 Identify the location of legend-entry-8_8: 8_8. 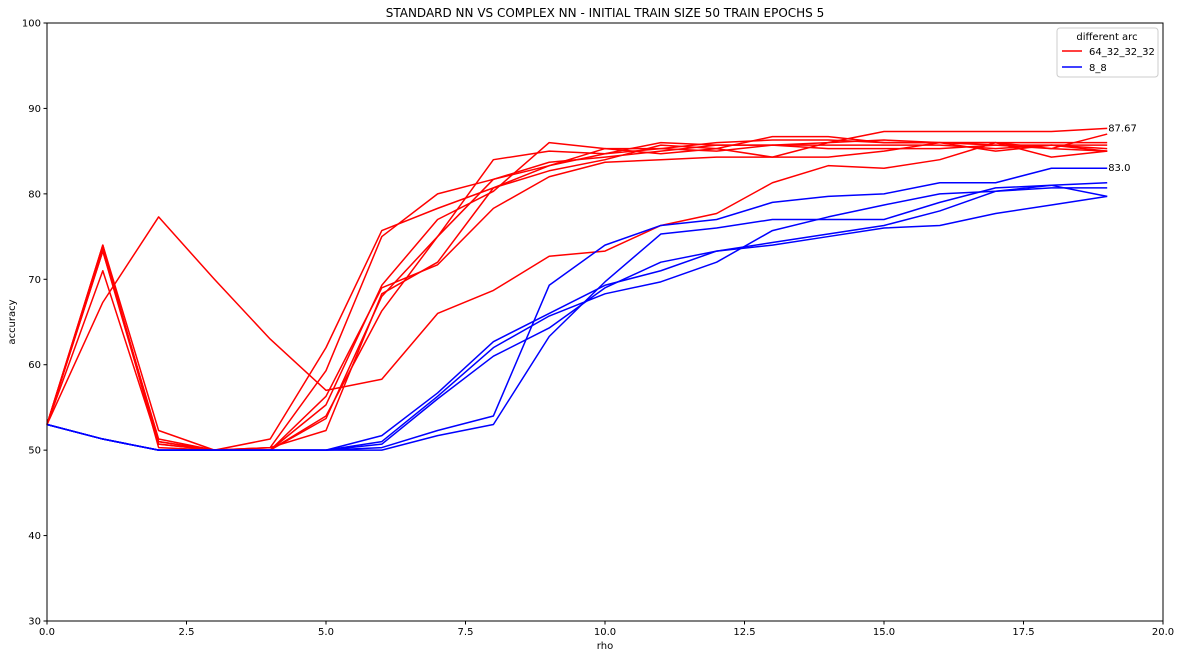
(1098, 68).